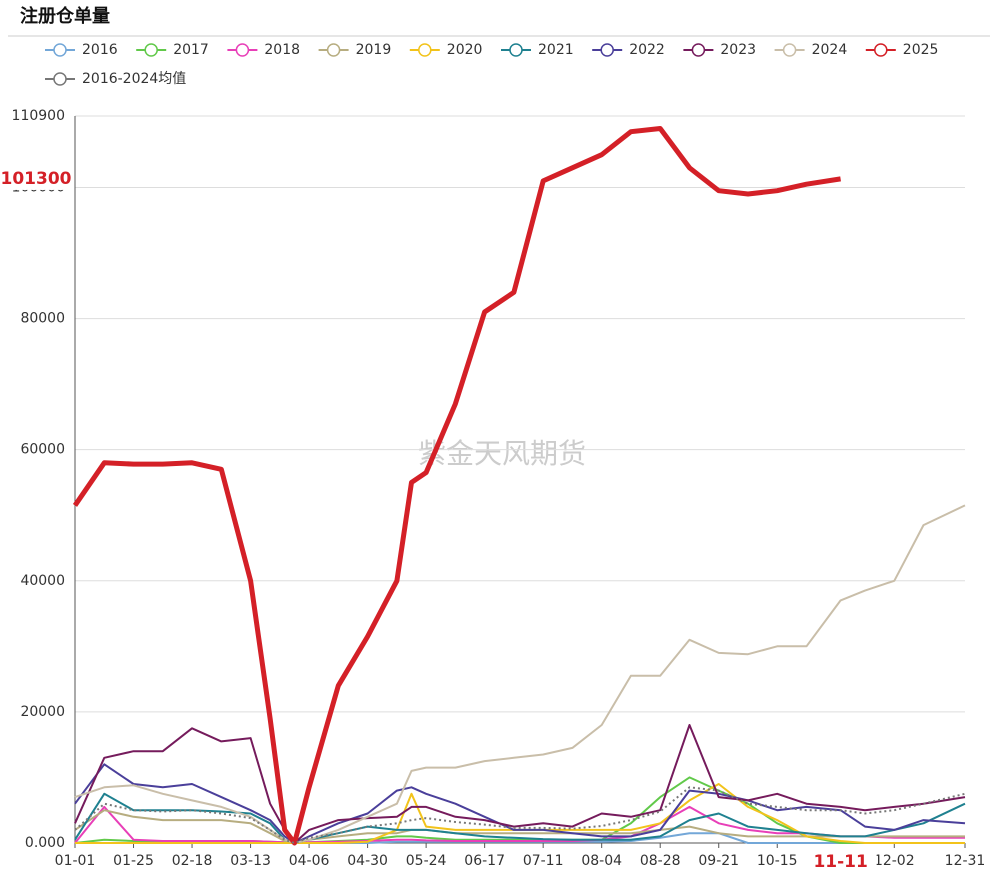 Image resolution: width=993 pixels, height=879 pixels. Describe the element at coordinates (894, 861) in the screenshot. I see `x-tick-label: 12-02` at that location.